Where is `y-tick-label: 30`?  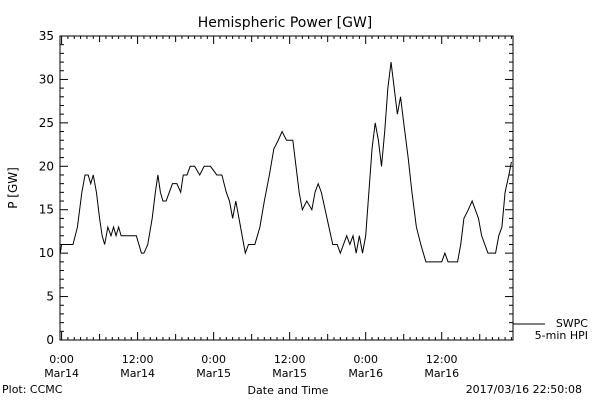
y-tick-label: 30 is located at coordinates (46, 79).